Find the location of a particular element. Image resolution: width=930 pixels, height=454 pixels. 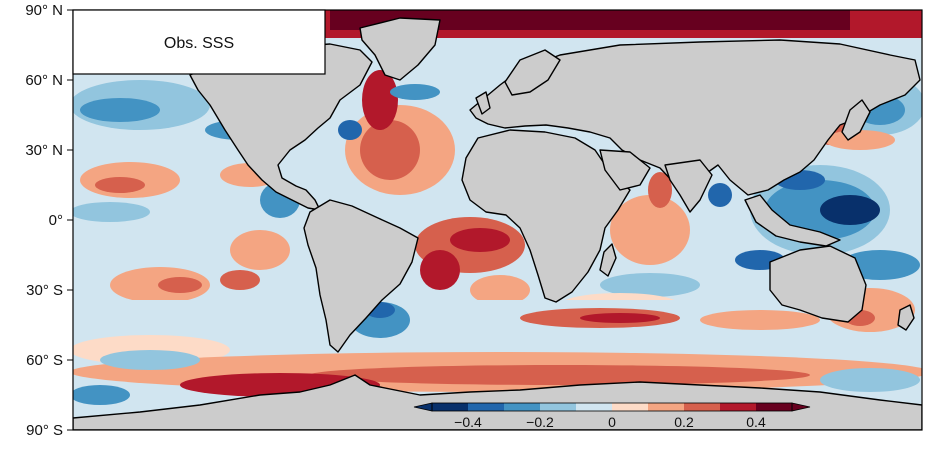

australia-land is located at coordinates (818, 284).